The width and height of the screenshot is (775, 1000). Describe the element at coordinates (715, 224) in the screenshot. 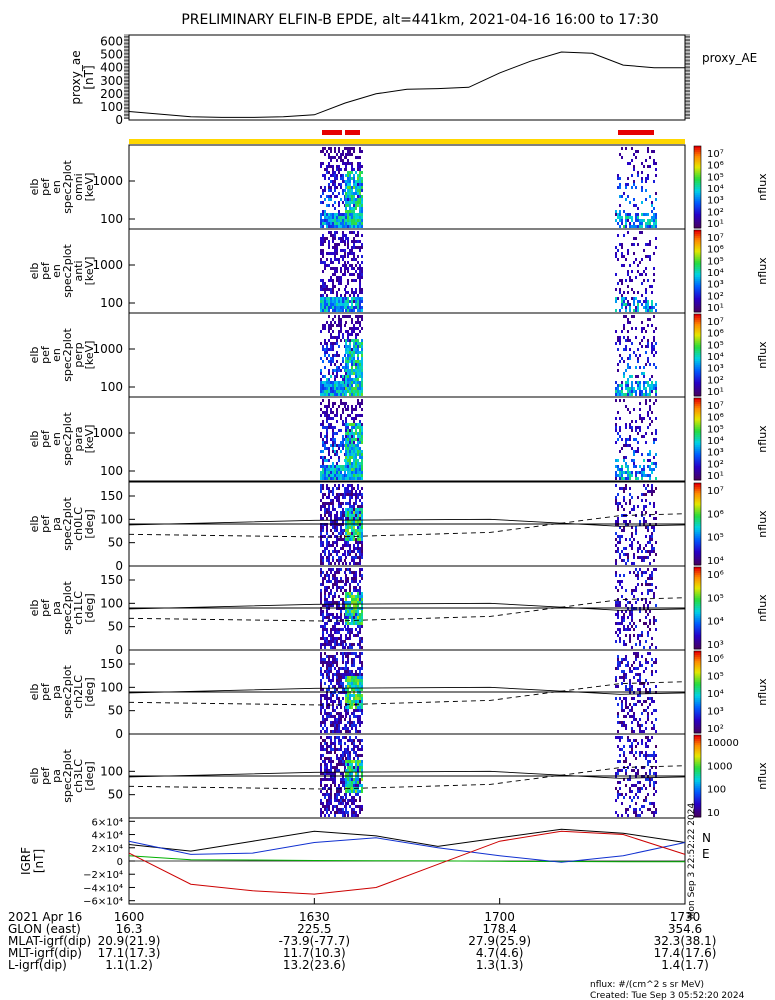

I see `colorbar-tick-label: 10¹` at that location.